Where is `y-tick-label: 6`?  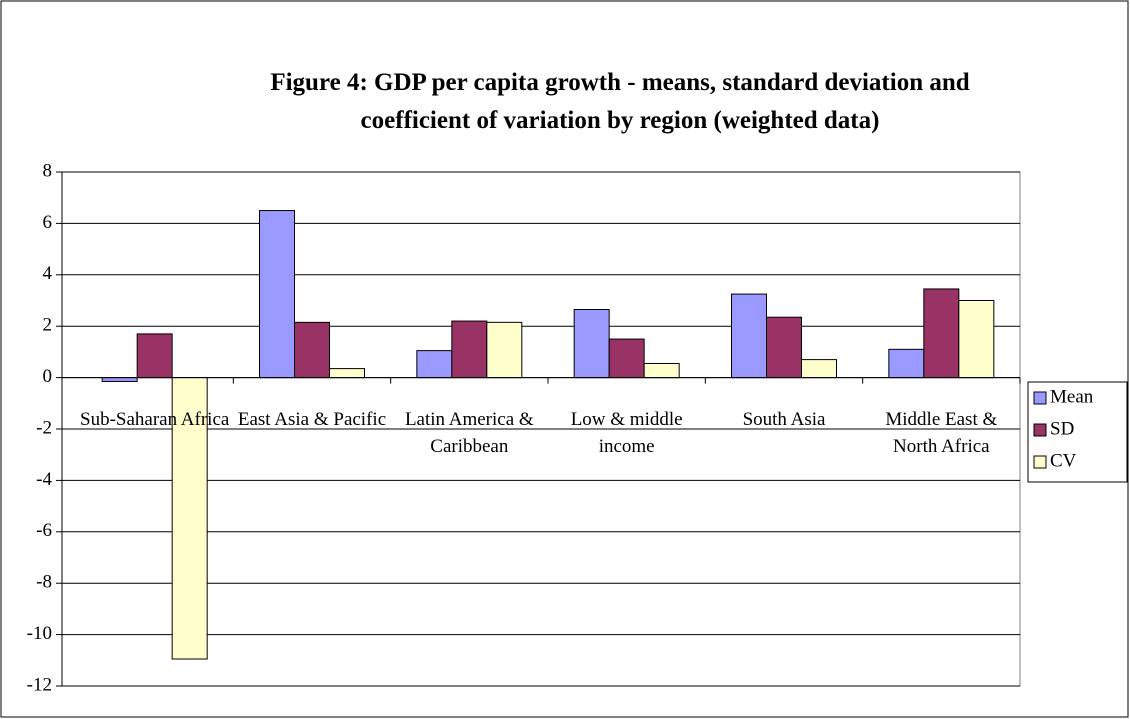
y-tick-label: 6 is located at coordinates (48, 222).